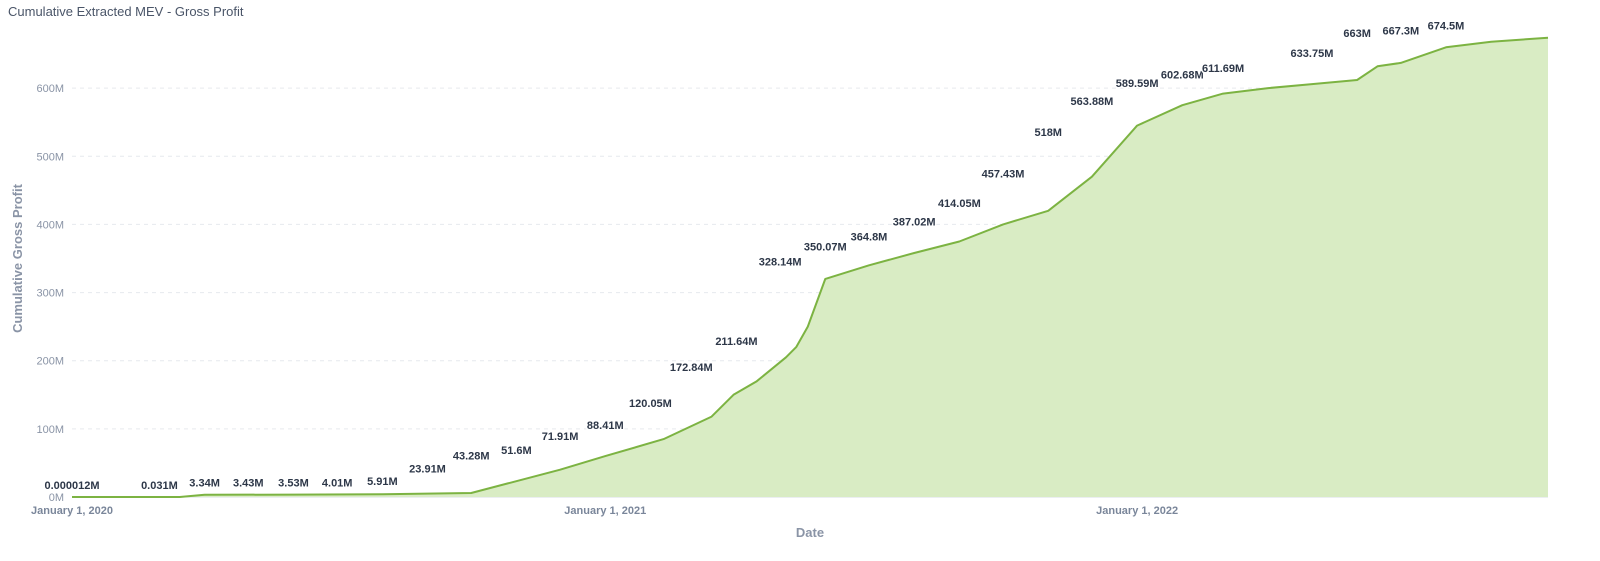 The image size is (1600, 561). What do you see at coordinates (72, 511) in the screenshot?
I see `x-tick-label: January 1, 2020` at bounding box center [72, 511].